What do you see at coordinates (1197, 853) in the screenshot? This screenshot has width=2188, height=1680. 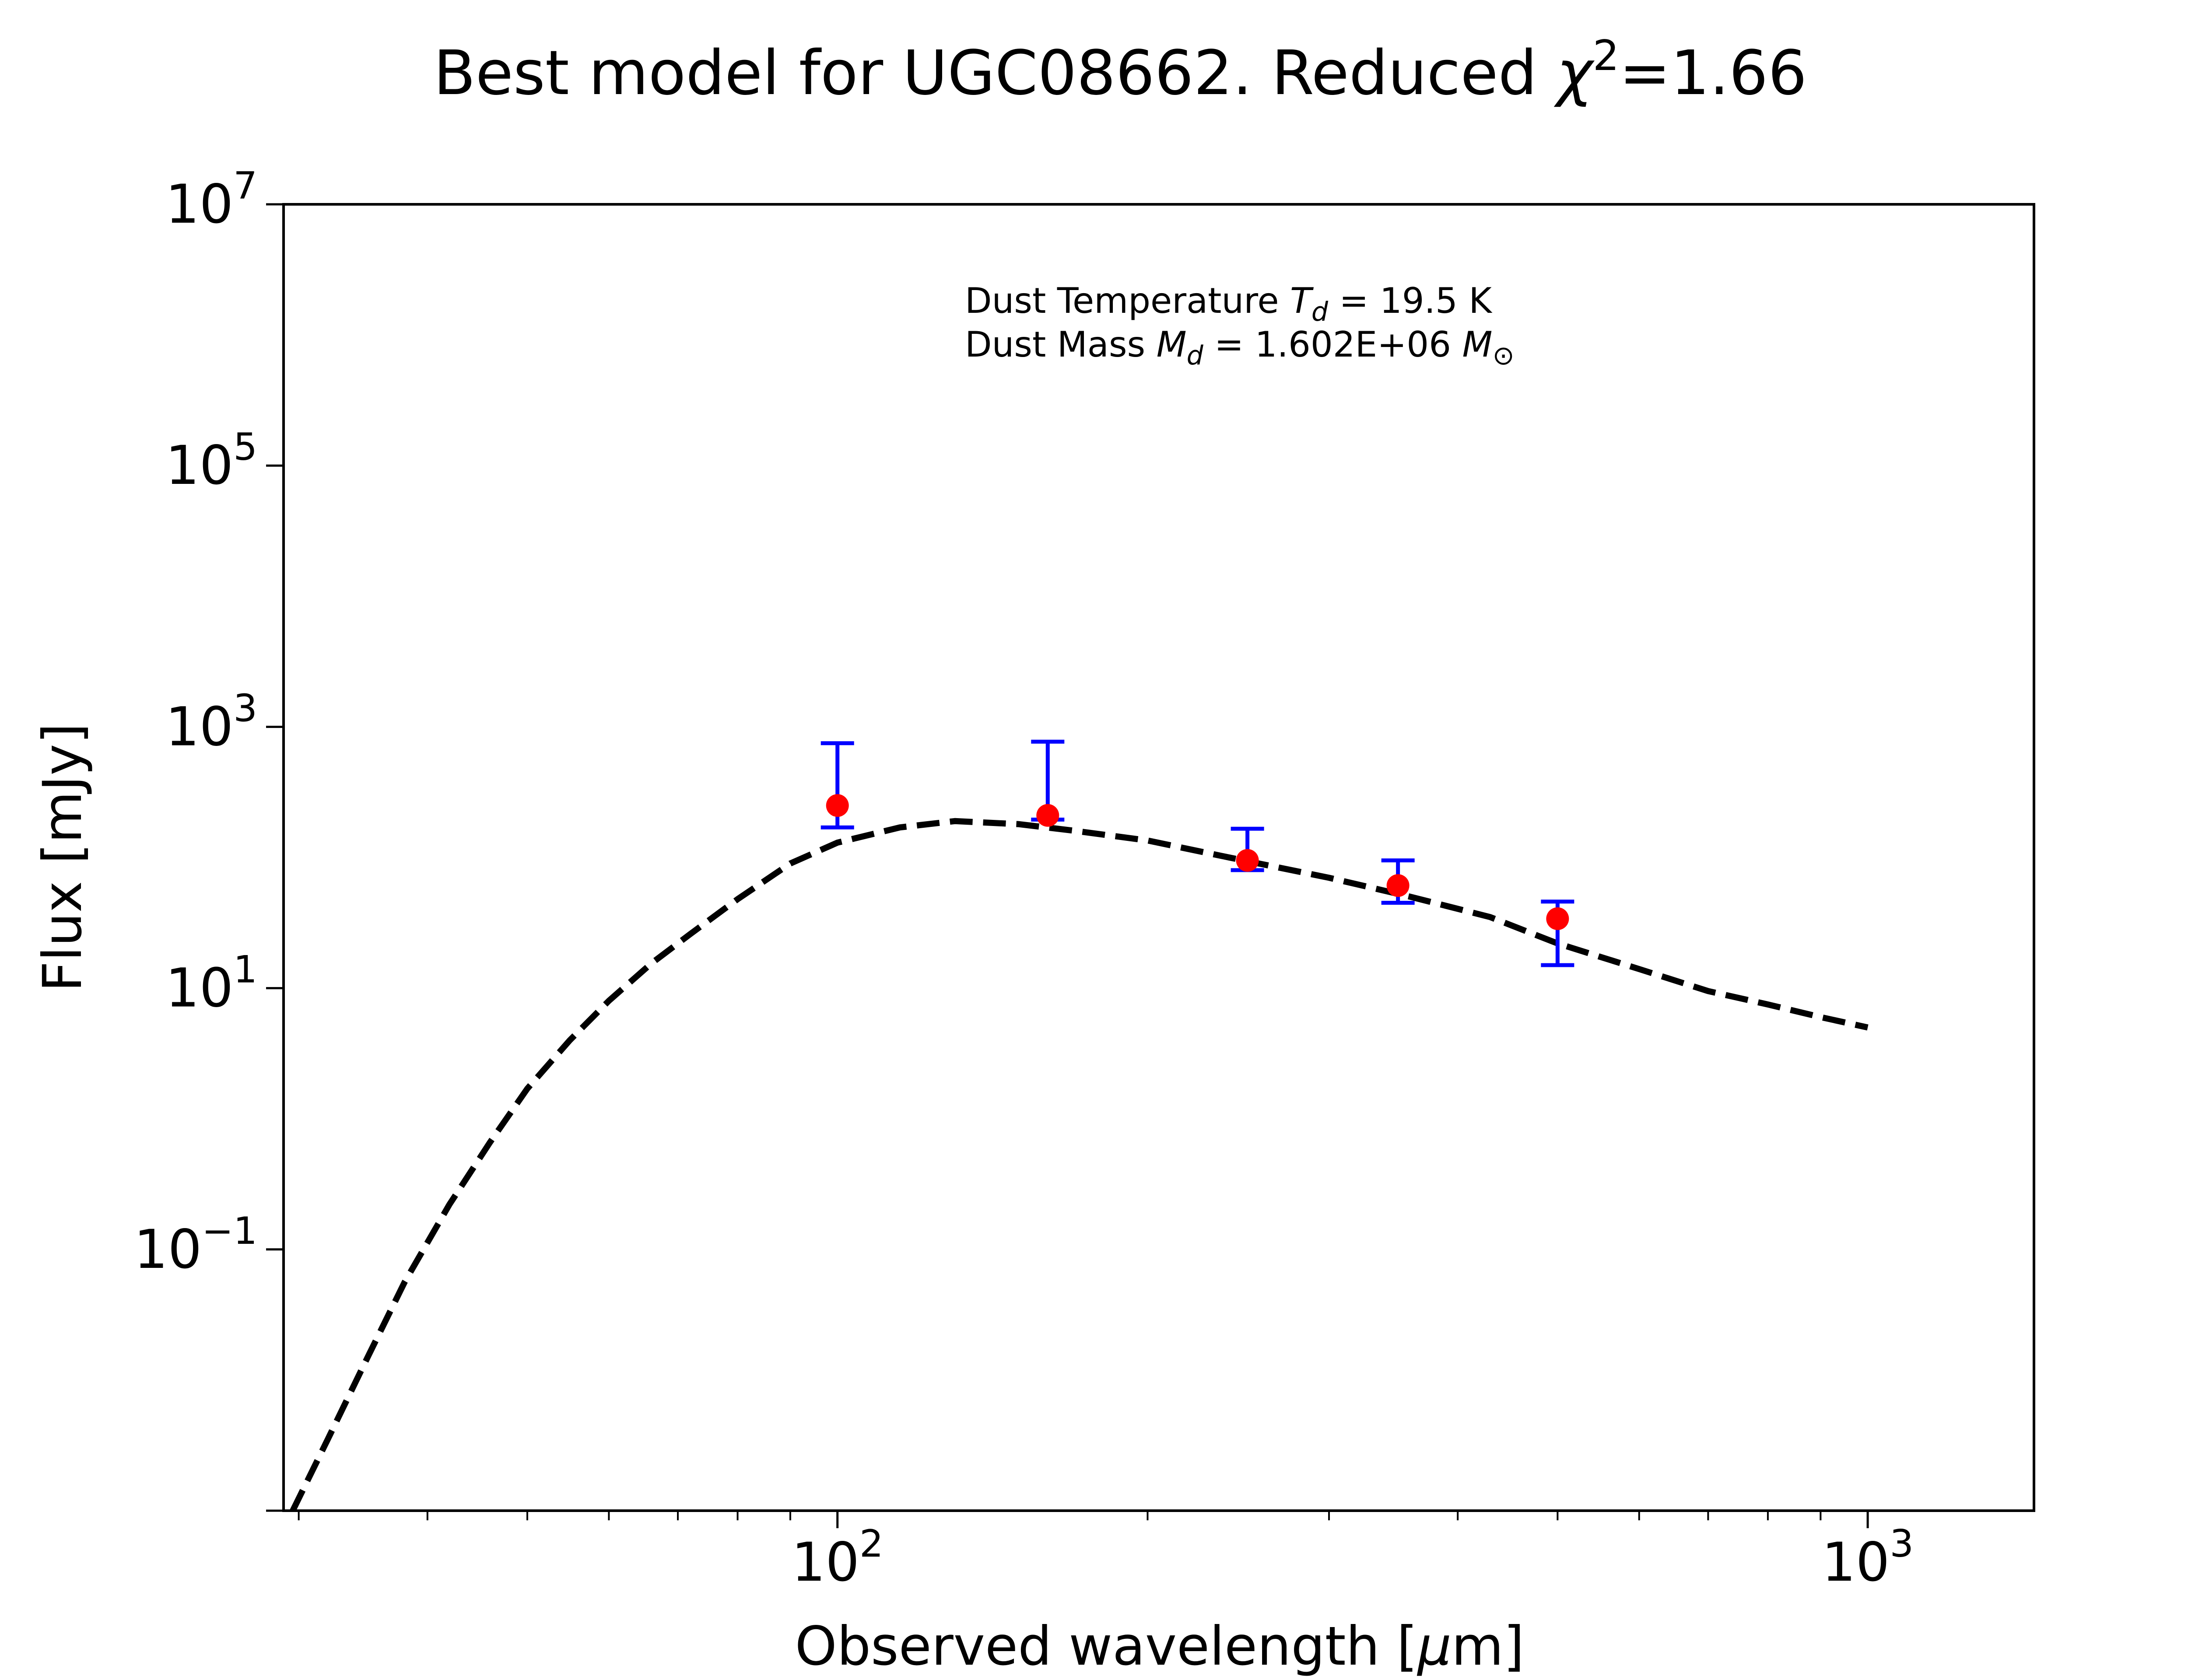 I see `data-points-layer` at bounding box center [1197, 853].